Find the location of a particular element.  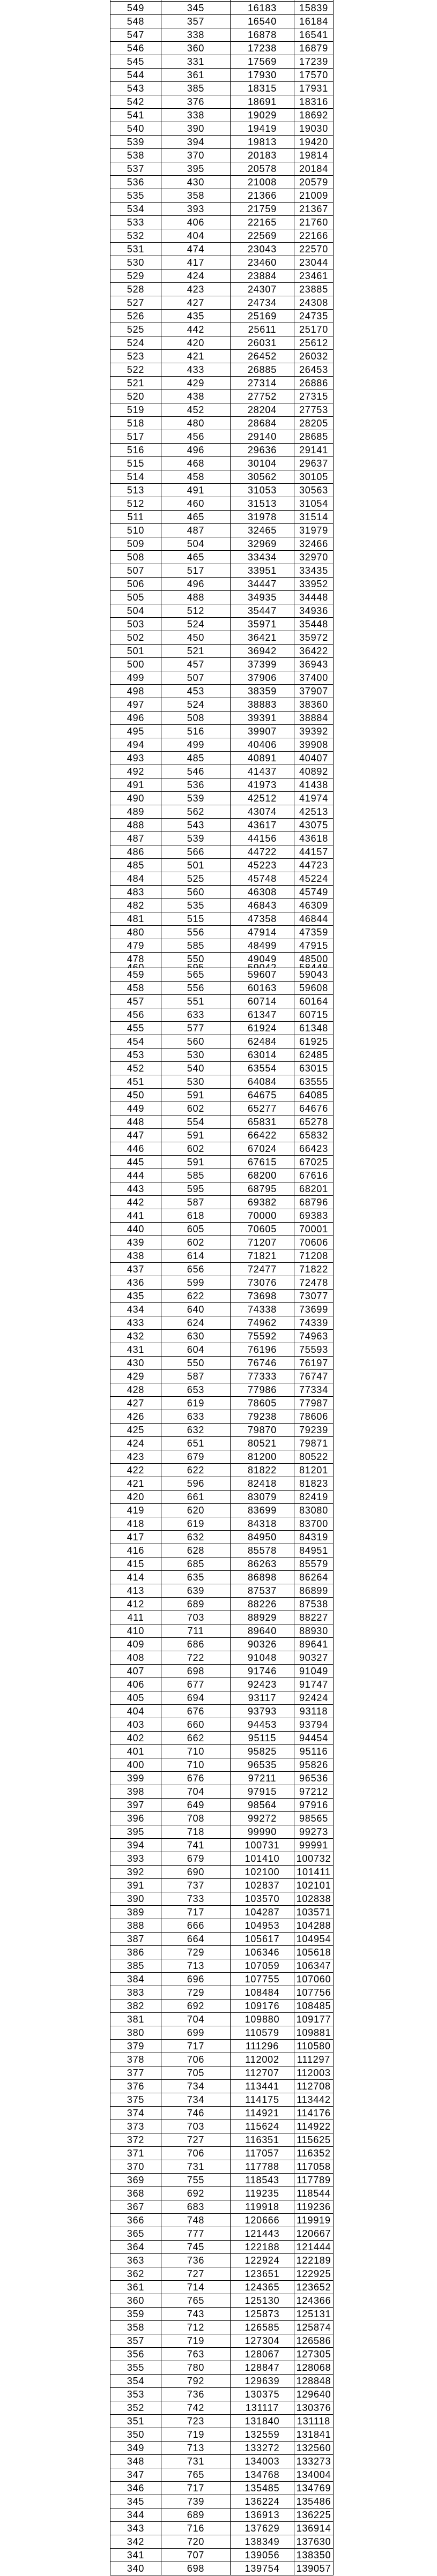

table-cell: 21366 is located at coordinates (262, 196).